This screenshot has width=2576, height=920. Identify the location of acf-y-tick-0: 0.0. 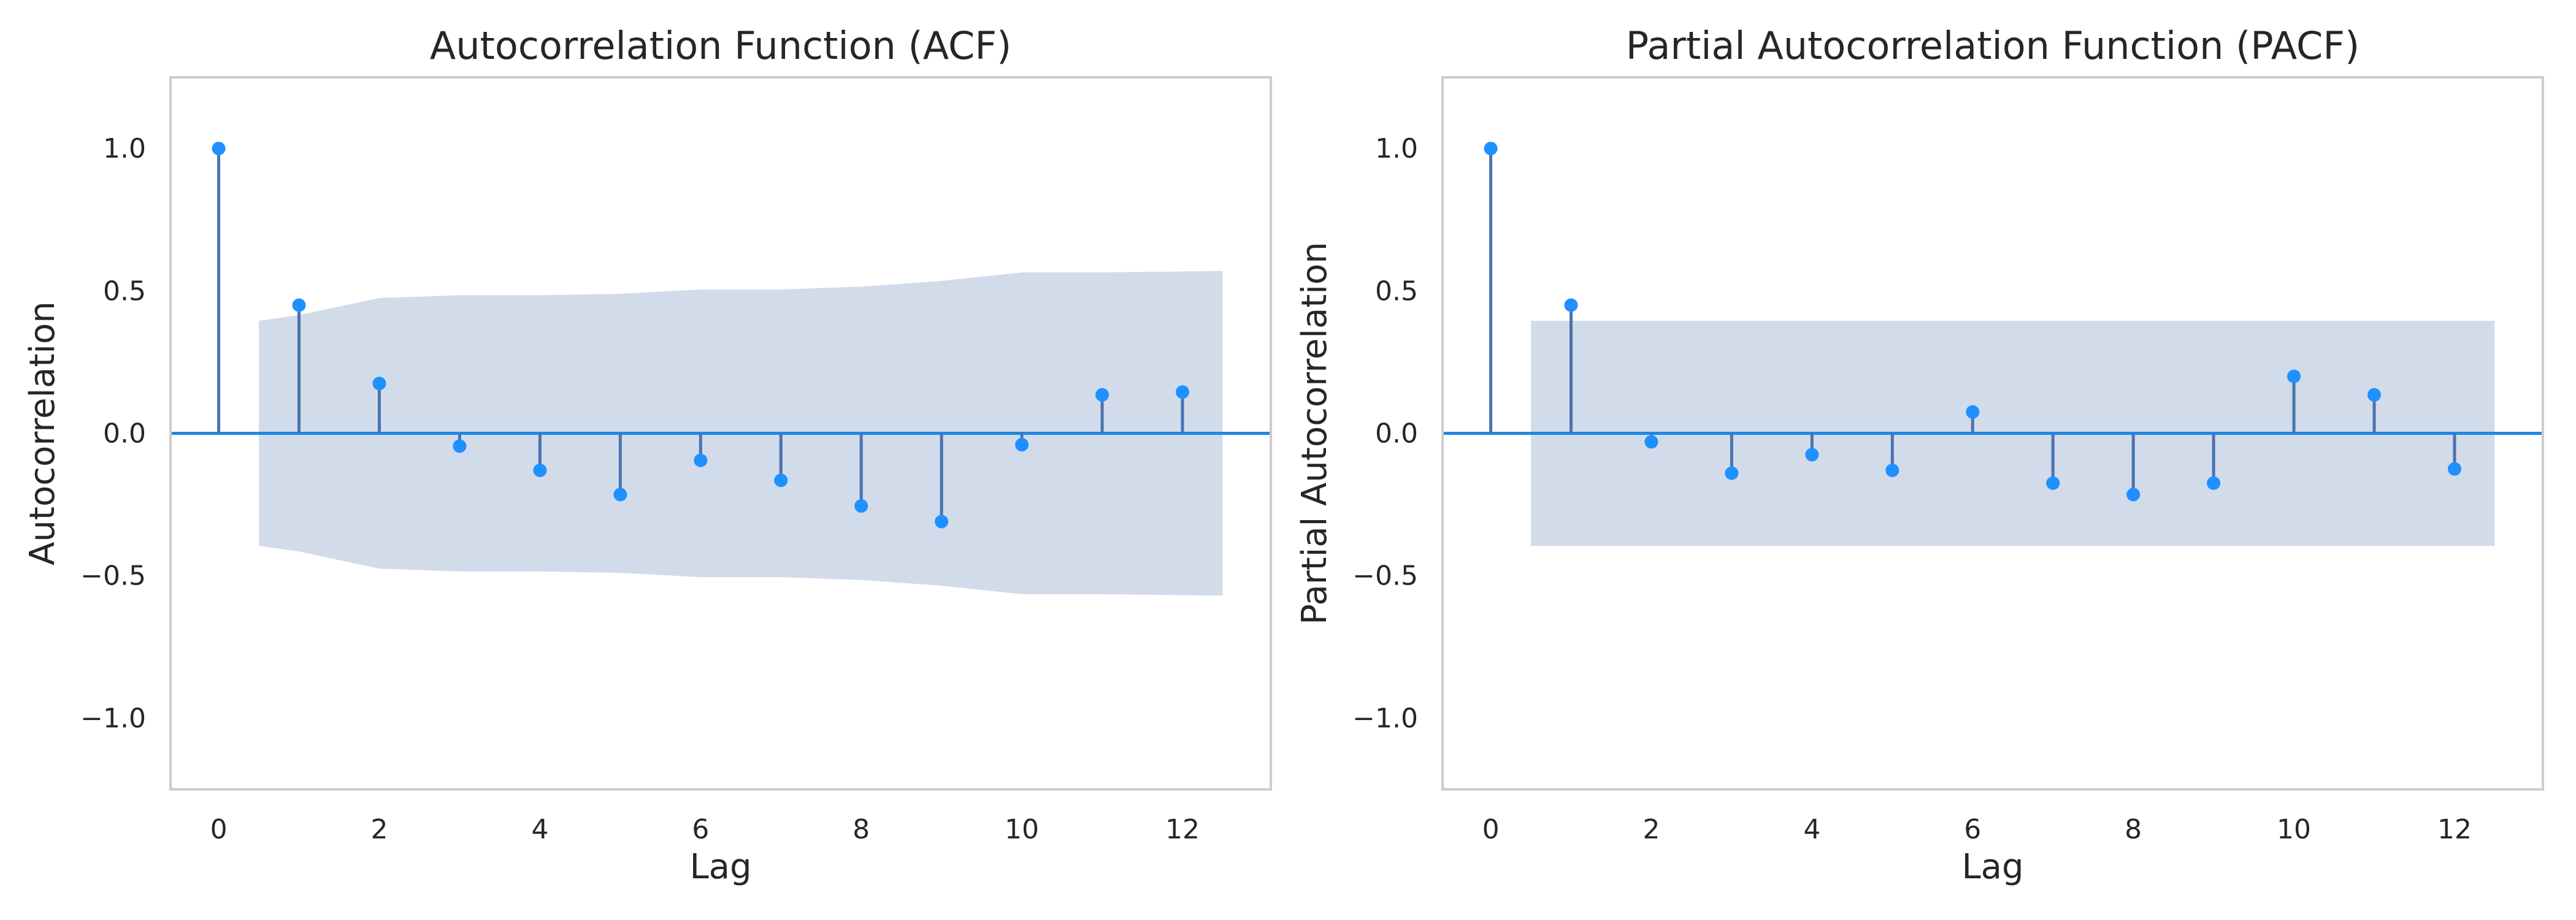
(124, 434).